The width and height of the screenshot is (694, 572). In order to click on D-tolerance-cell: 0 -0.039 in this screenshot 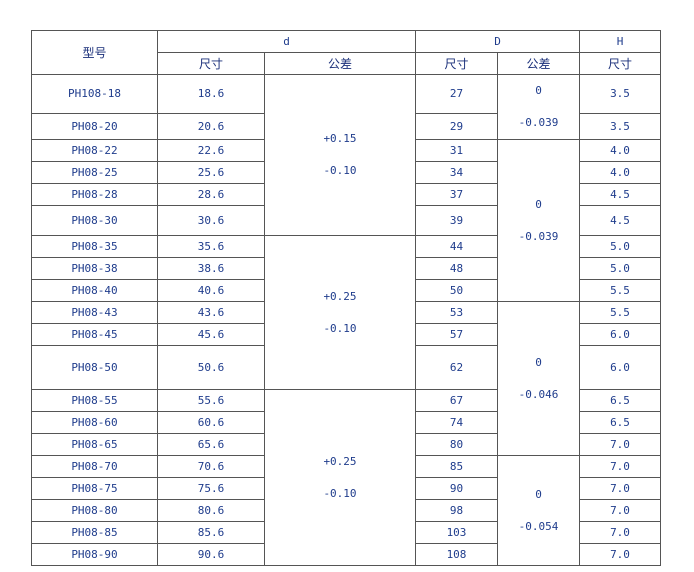, I will do `click(538, 107)`.